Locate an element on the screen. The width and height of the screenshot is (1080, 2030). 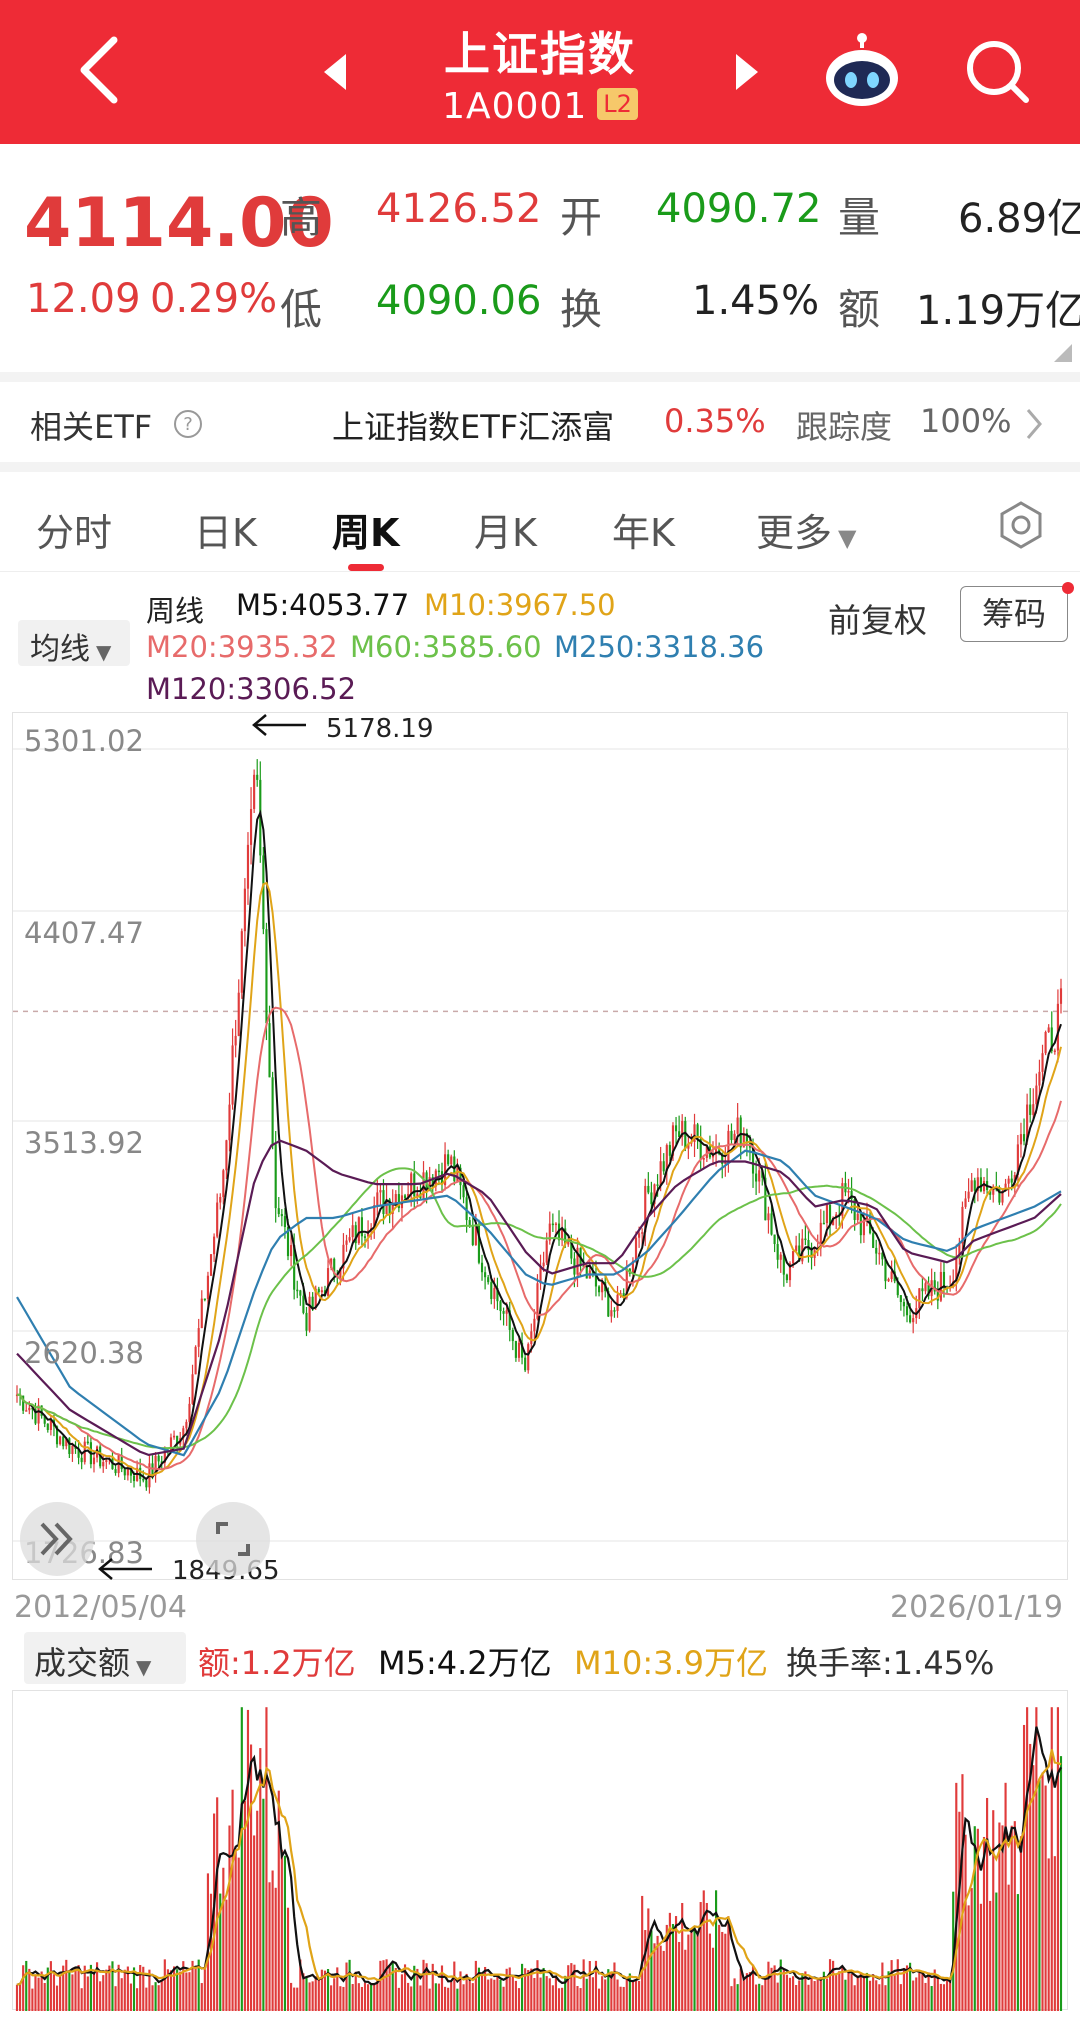
ma-selector: 均线 ▼ is located at coordinates (74, 643).